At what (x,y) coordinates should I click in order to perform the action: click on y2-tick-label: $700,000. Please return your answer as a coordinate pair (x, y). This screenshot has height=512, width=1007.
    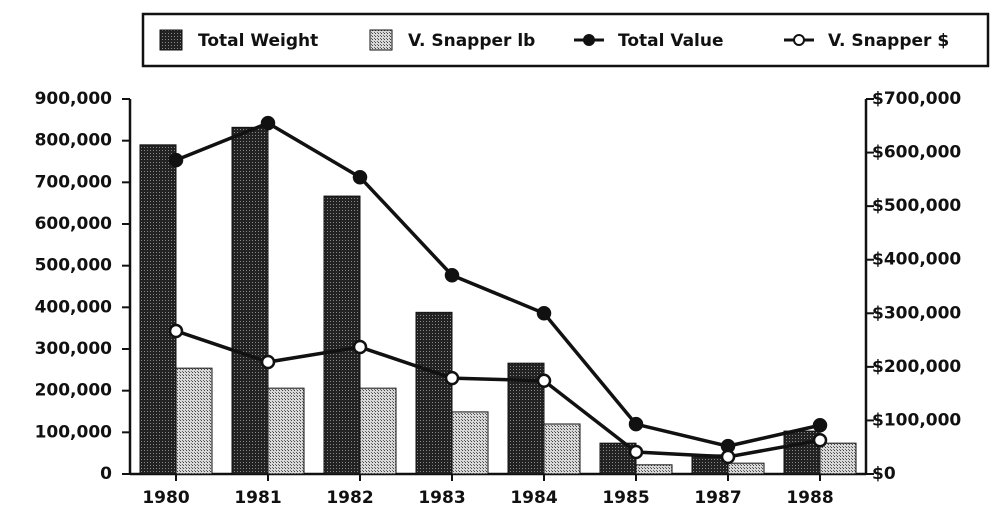
    Looking at the image, I should click on (916, 99).